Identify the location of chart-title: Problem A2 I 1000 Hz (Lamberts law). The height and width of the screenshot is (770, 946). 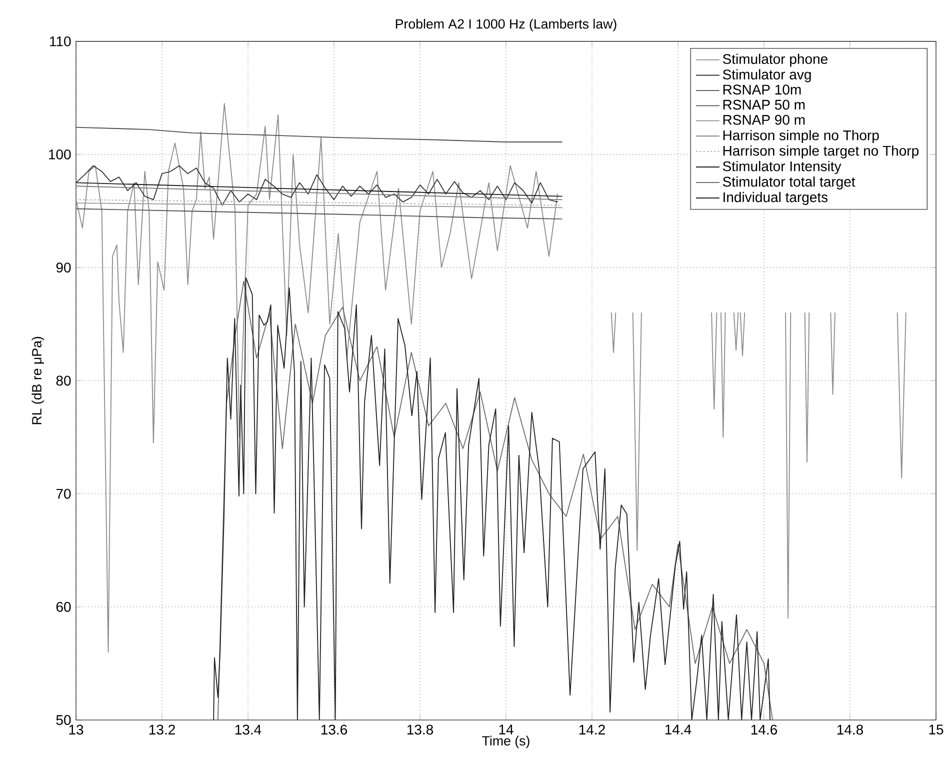
(506, 25).